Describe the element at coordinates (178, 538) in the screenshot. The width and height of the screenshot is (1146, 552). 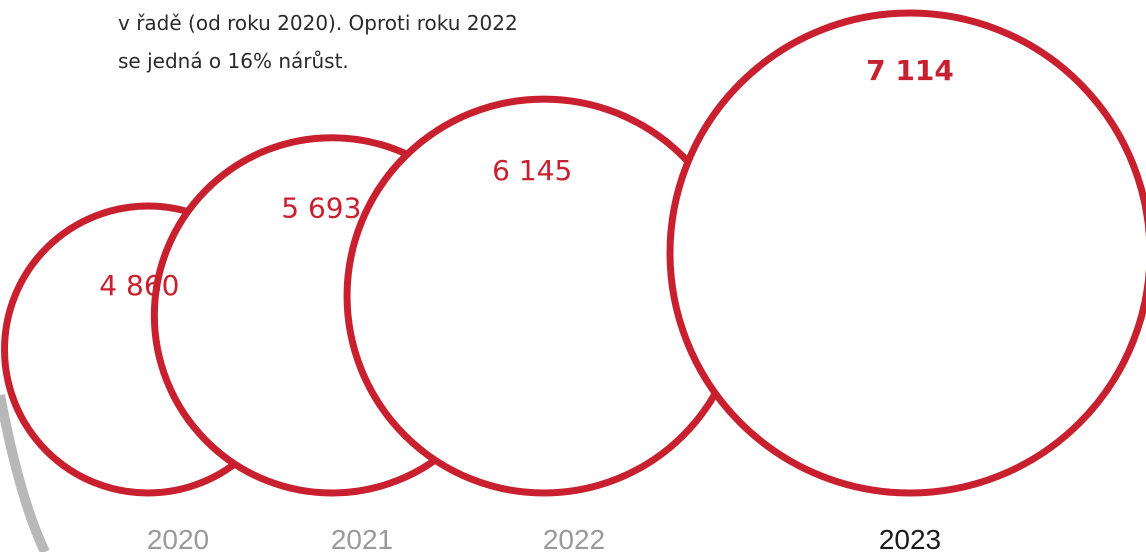
I see `year-label-2020: 2020` at that location.